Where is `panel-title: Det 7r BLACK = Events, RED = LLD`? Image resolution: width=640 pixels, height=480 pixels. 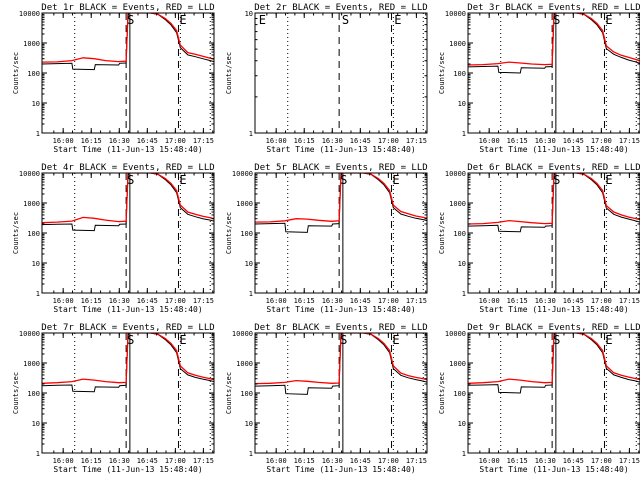 panel-title: Det 7r BLACK = Events, RED = LLD is located at coordinates (127, 328).